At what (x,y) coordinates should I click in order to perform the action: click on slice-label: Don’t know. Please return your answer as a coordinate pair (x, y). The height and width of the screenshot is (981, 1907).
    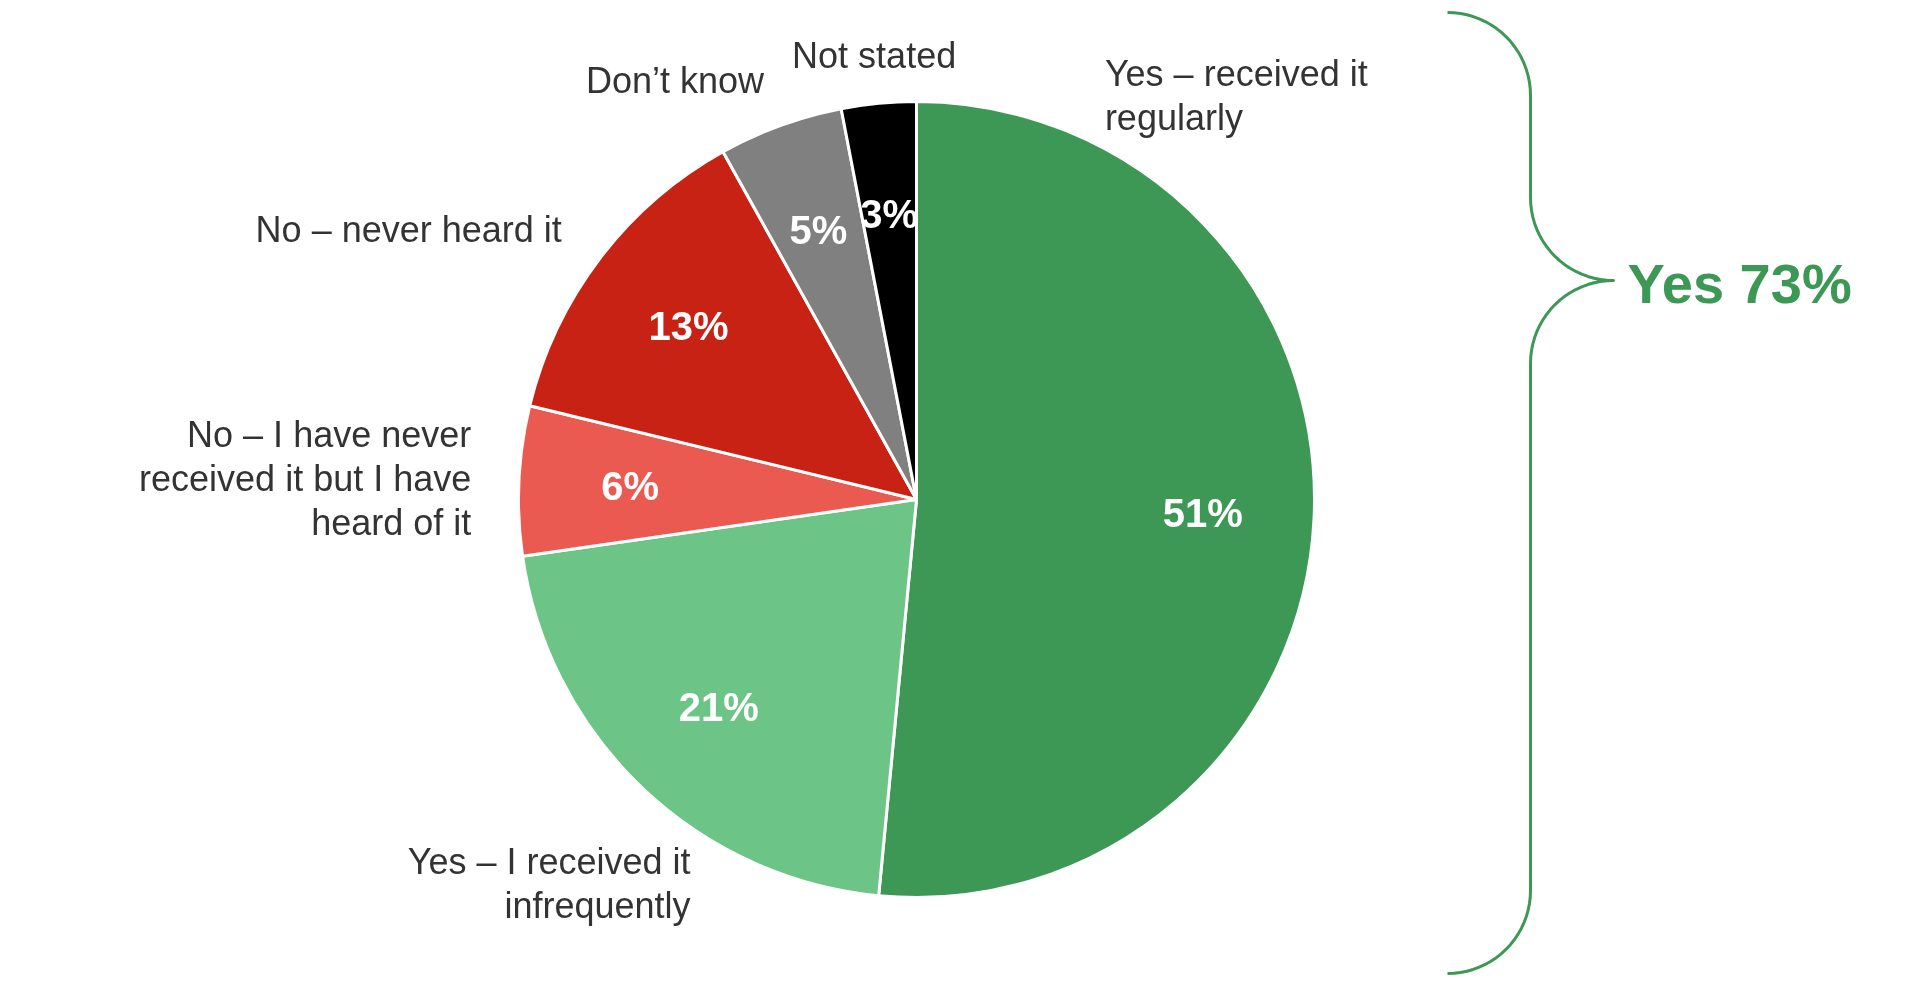
    Looking at the image, I should click on (675, 81).